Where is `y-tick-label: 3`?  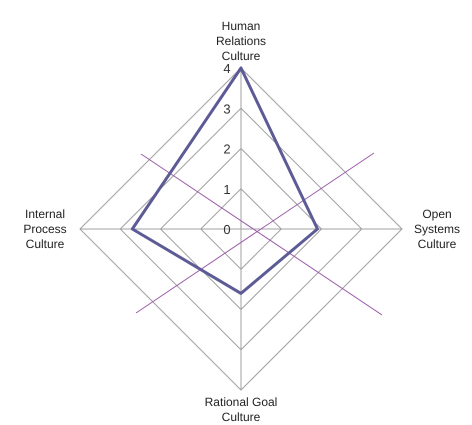 y-tick-label: 3 is located at coordinates (227, 108).